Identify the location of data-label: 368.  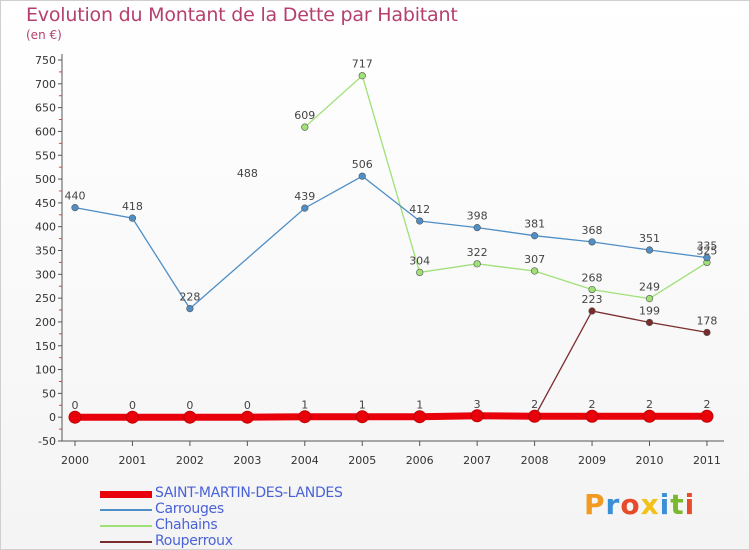
(592, 230).